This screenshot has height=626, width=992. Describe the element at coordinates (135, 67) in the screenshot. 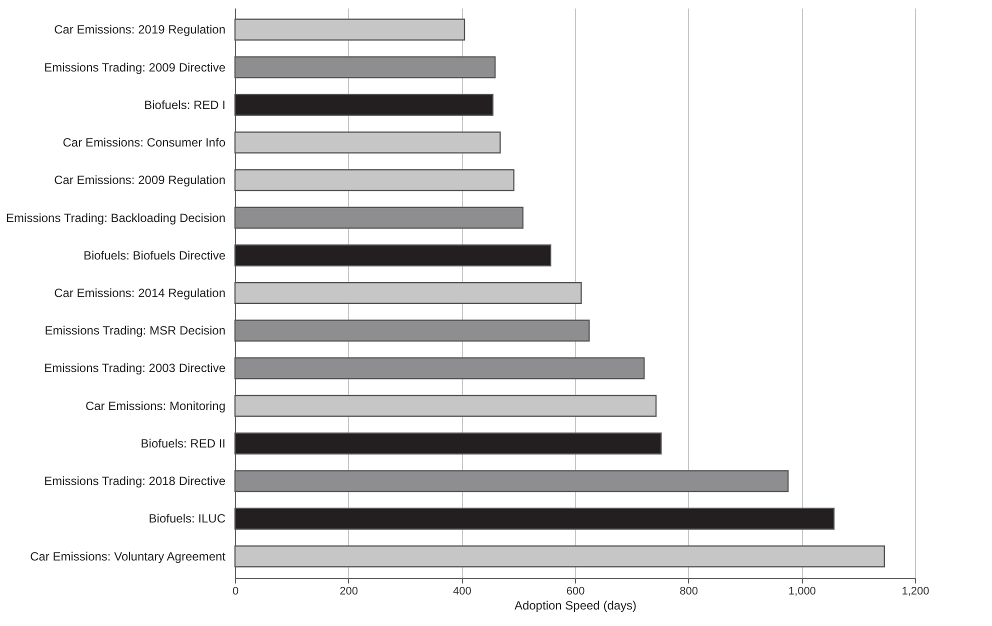

I see `y-tick-label: Emissions Trading: 2009 Directive` at that location.